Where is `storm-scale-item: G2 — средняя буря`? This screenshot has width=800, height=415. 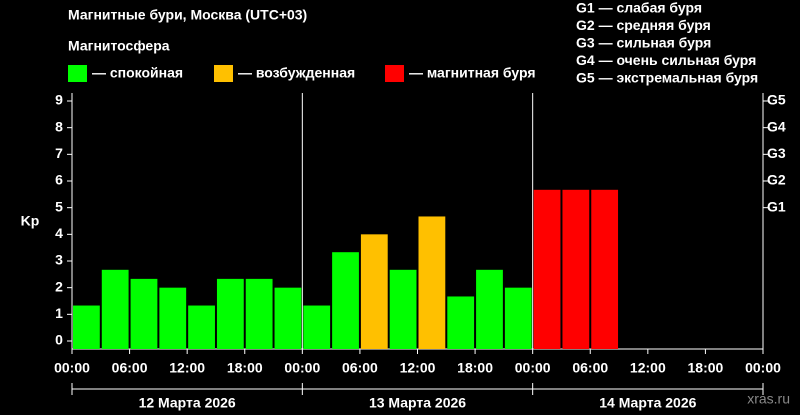
storm-scale-item: G2 — средняя буря is located at coordinates (643, 25).